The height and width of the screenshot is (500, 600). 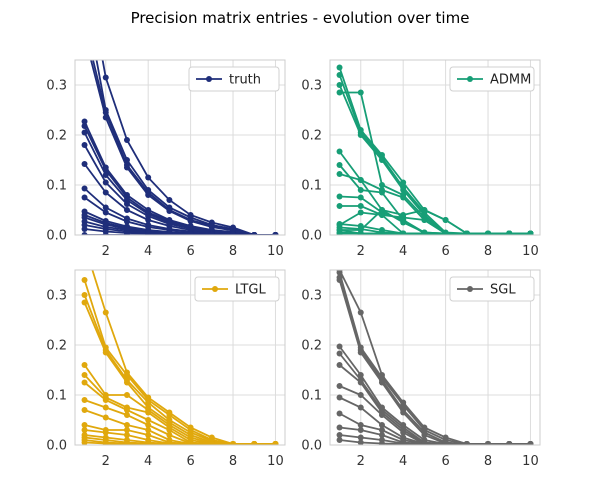 I want to click on x-tick-label: 2, so click(x=106, y=251).